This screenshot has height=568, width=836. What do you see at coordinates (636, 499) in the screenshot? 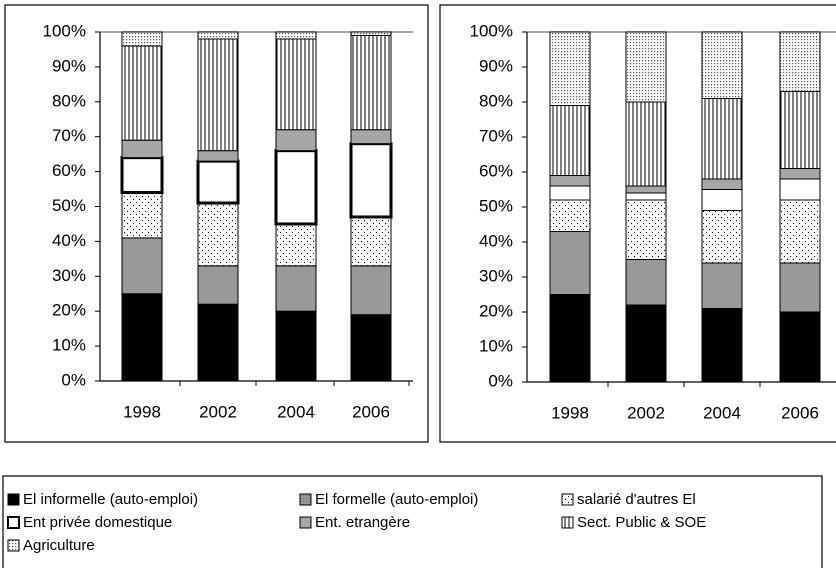
I see `legend-label: salarié d'autres El` at bounding box center [636, 499].